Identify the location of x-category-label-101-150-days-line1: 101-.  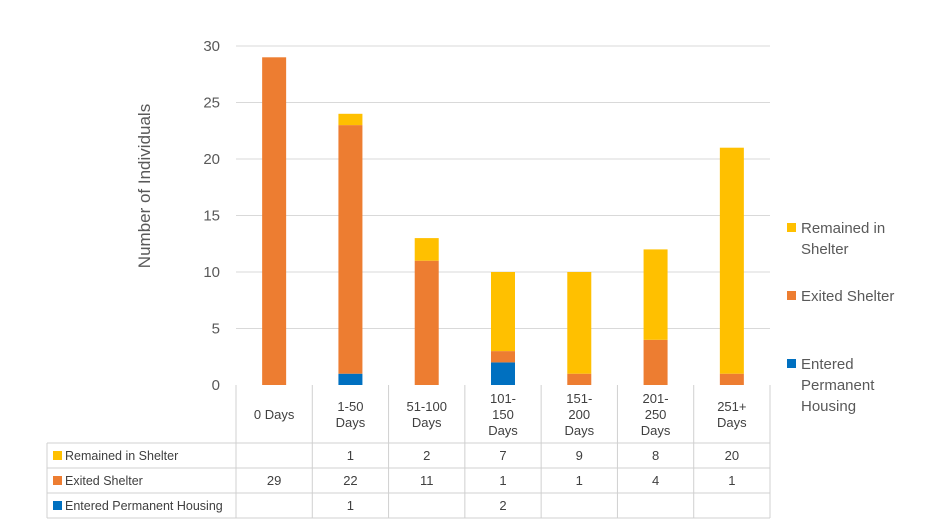
(503, 398).